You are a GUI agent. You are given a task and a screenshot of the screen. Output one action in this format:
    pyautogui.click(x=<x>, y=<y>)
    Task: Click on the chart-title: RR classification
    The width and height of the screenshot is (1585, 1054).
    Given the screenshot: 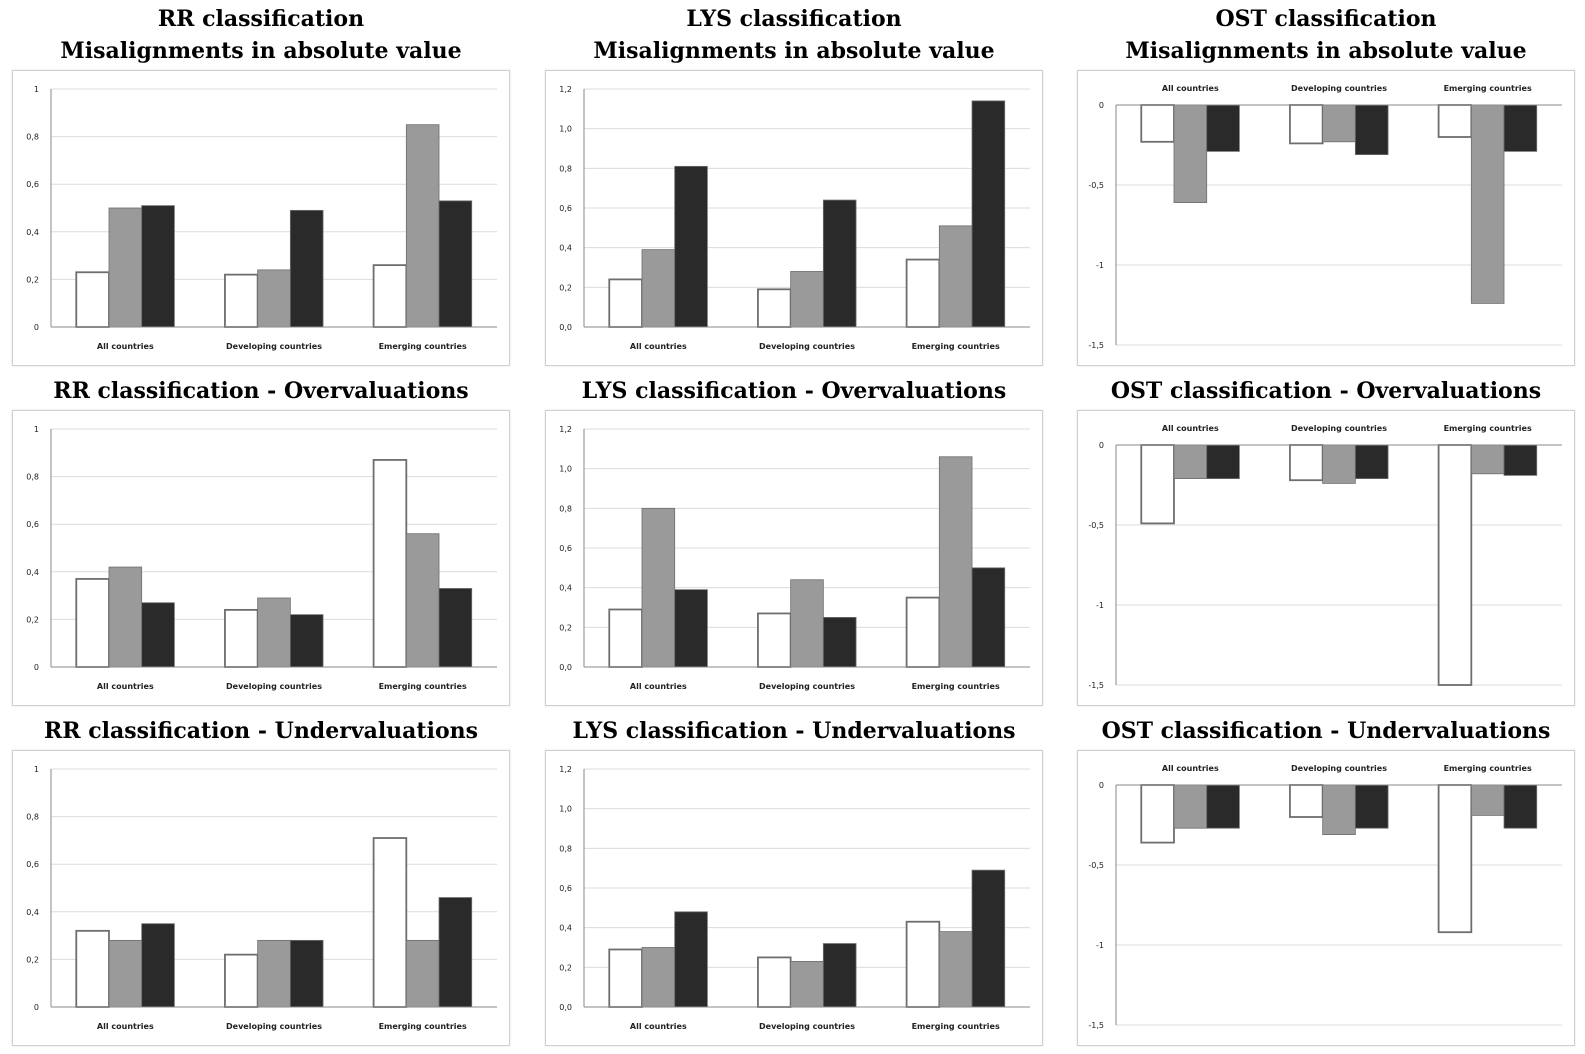 What is the action you would take?
    pyautogui.click(x=261, y=19)
    